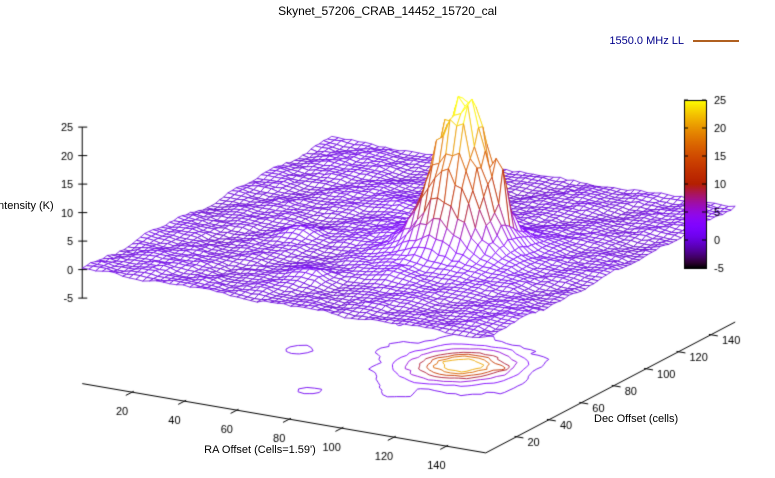  I want to click on legend: 1550.0 MHz LL, so click(674, 41).